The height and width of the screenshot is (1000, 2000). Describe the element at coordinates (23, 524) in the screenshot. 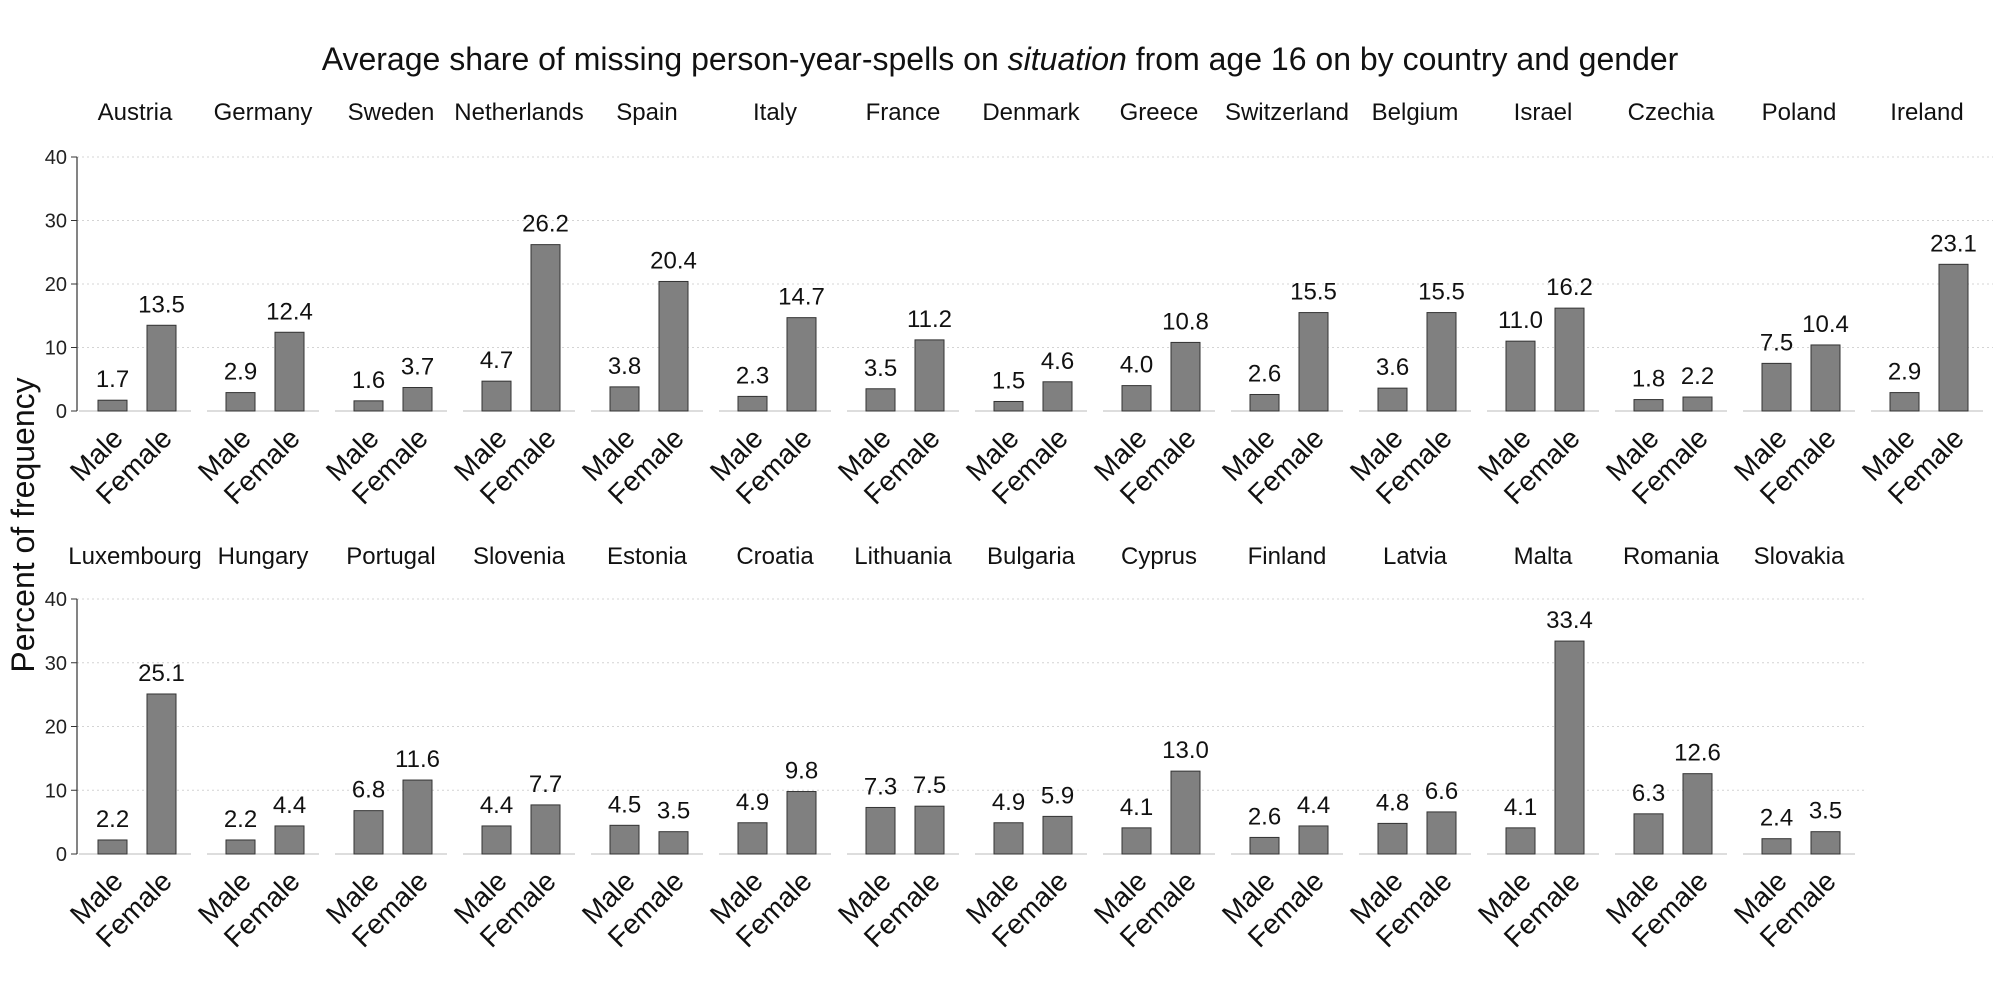

I see `y-axis-label: Percent of frequency` at that location.